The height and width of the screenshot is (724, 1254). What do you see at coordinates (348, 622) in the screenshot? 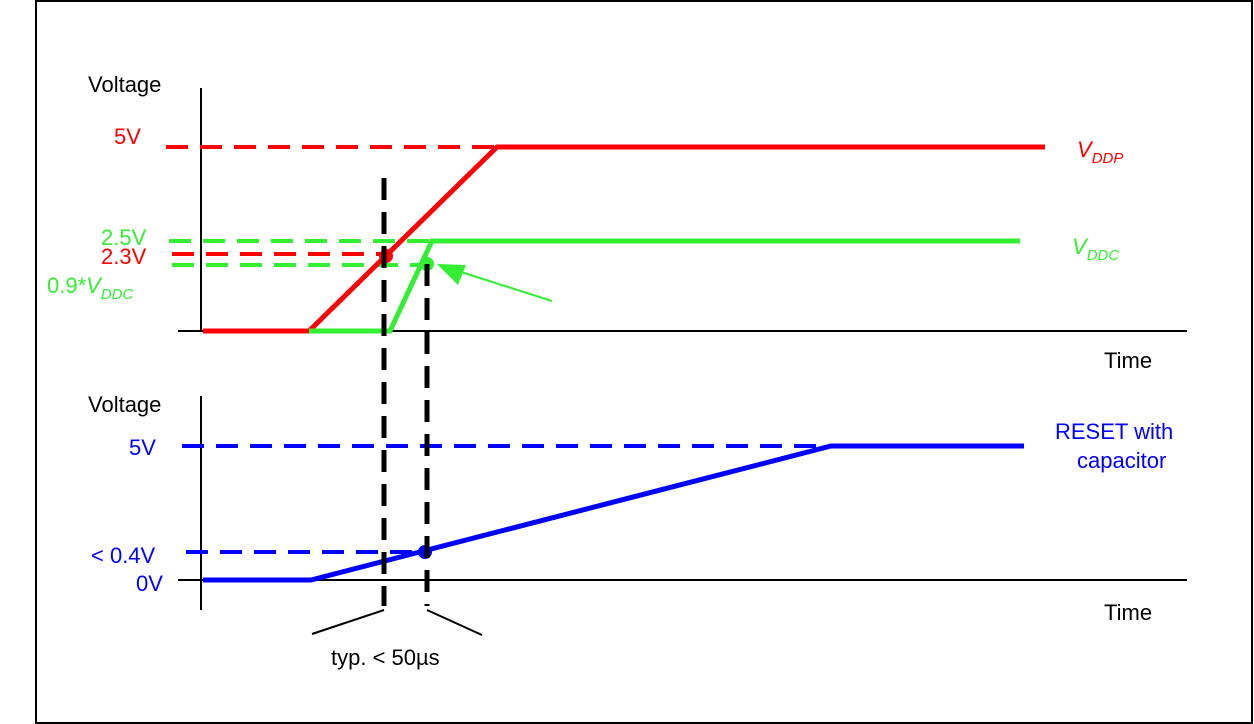
I see `timing-left-tick` at bounding box center [348, 622].